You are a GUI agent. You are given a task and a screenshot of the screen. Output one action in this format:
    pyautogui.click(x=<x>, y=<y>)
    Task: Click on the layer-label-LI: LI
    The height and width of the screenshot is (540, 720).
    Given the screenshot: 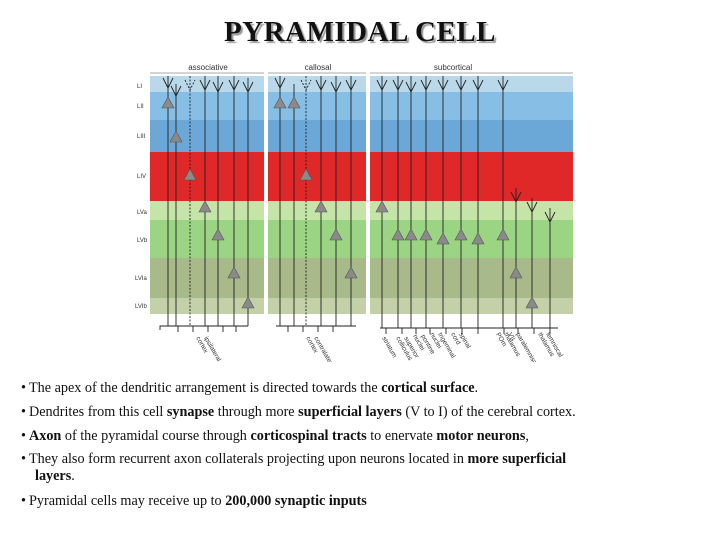 What is the action you would take?
    pyautogui.click(x=139, y=87)
    